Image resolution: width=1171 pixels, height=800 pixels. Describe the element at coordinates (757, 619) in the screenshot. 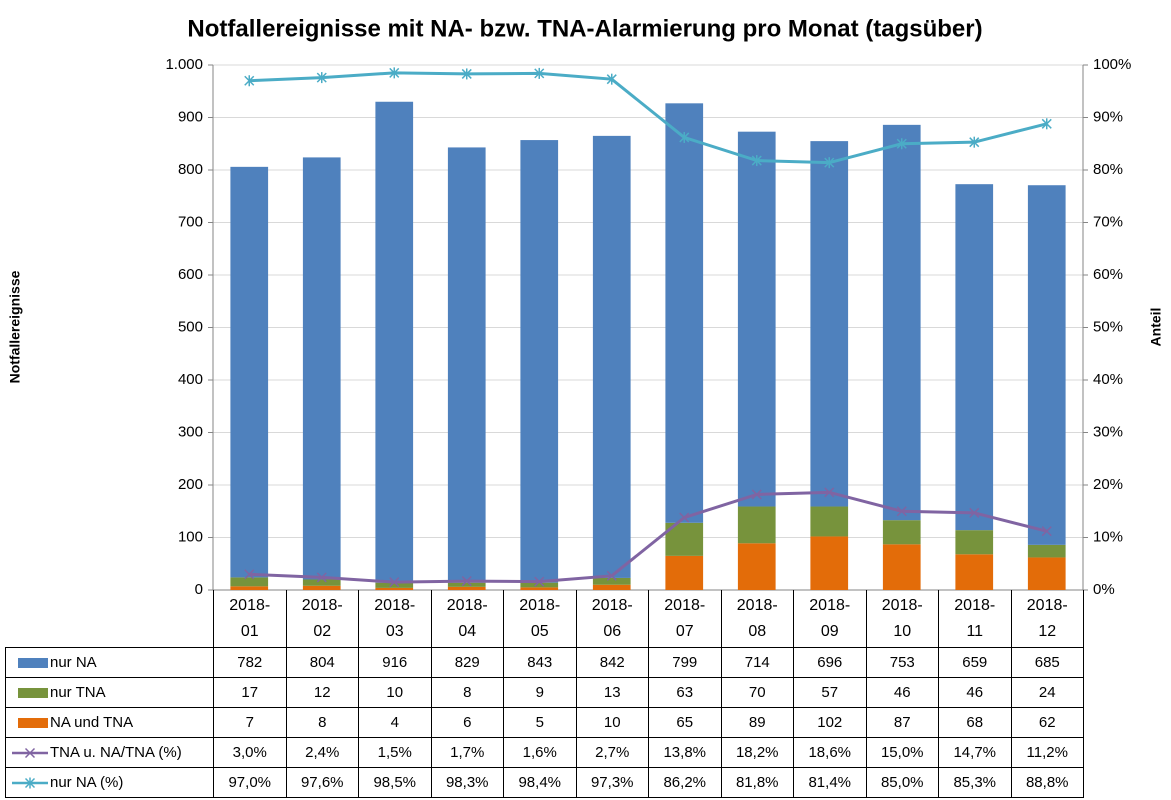

I see `category-cell: 2018-08` at that location.